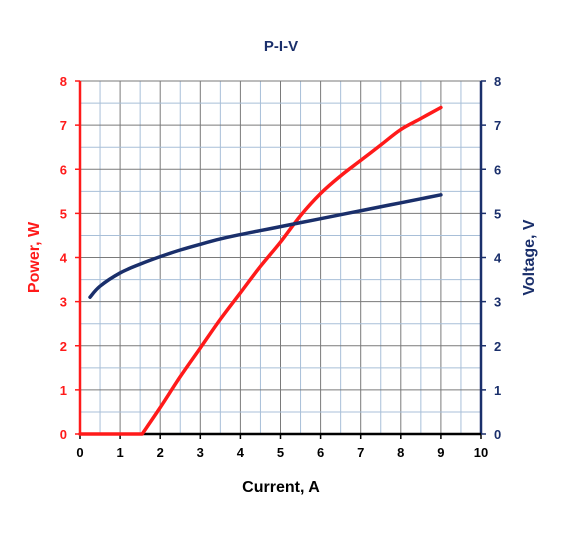 The height and width of the screenshot is (558, 563). Describe the element at coordinates (63, 434) in the screenshot. I see `y-left-tick-label: 0` at that location.